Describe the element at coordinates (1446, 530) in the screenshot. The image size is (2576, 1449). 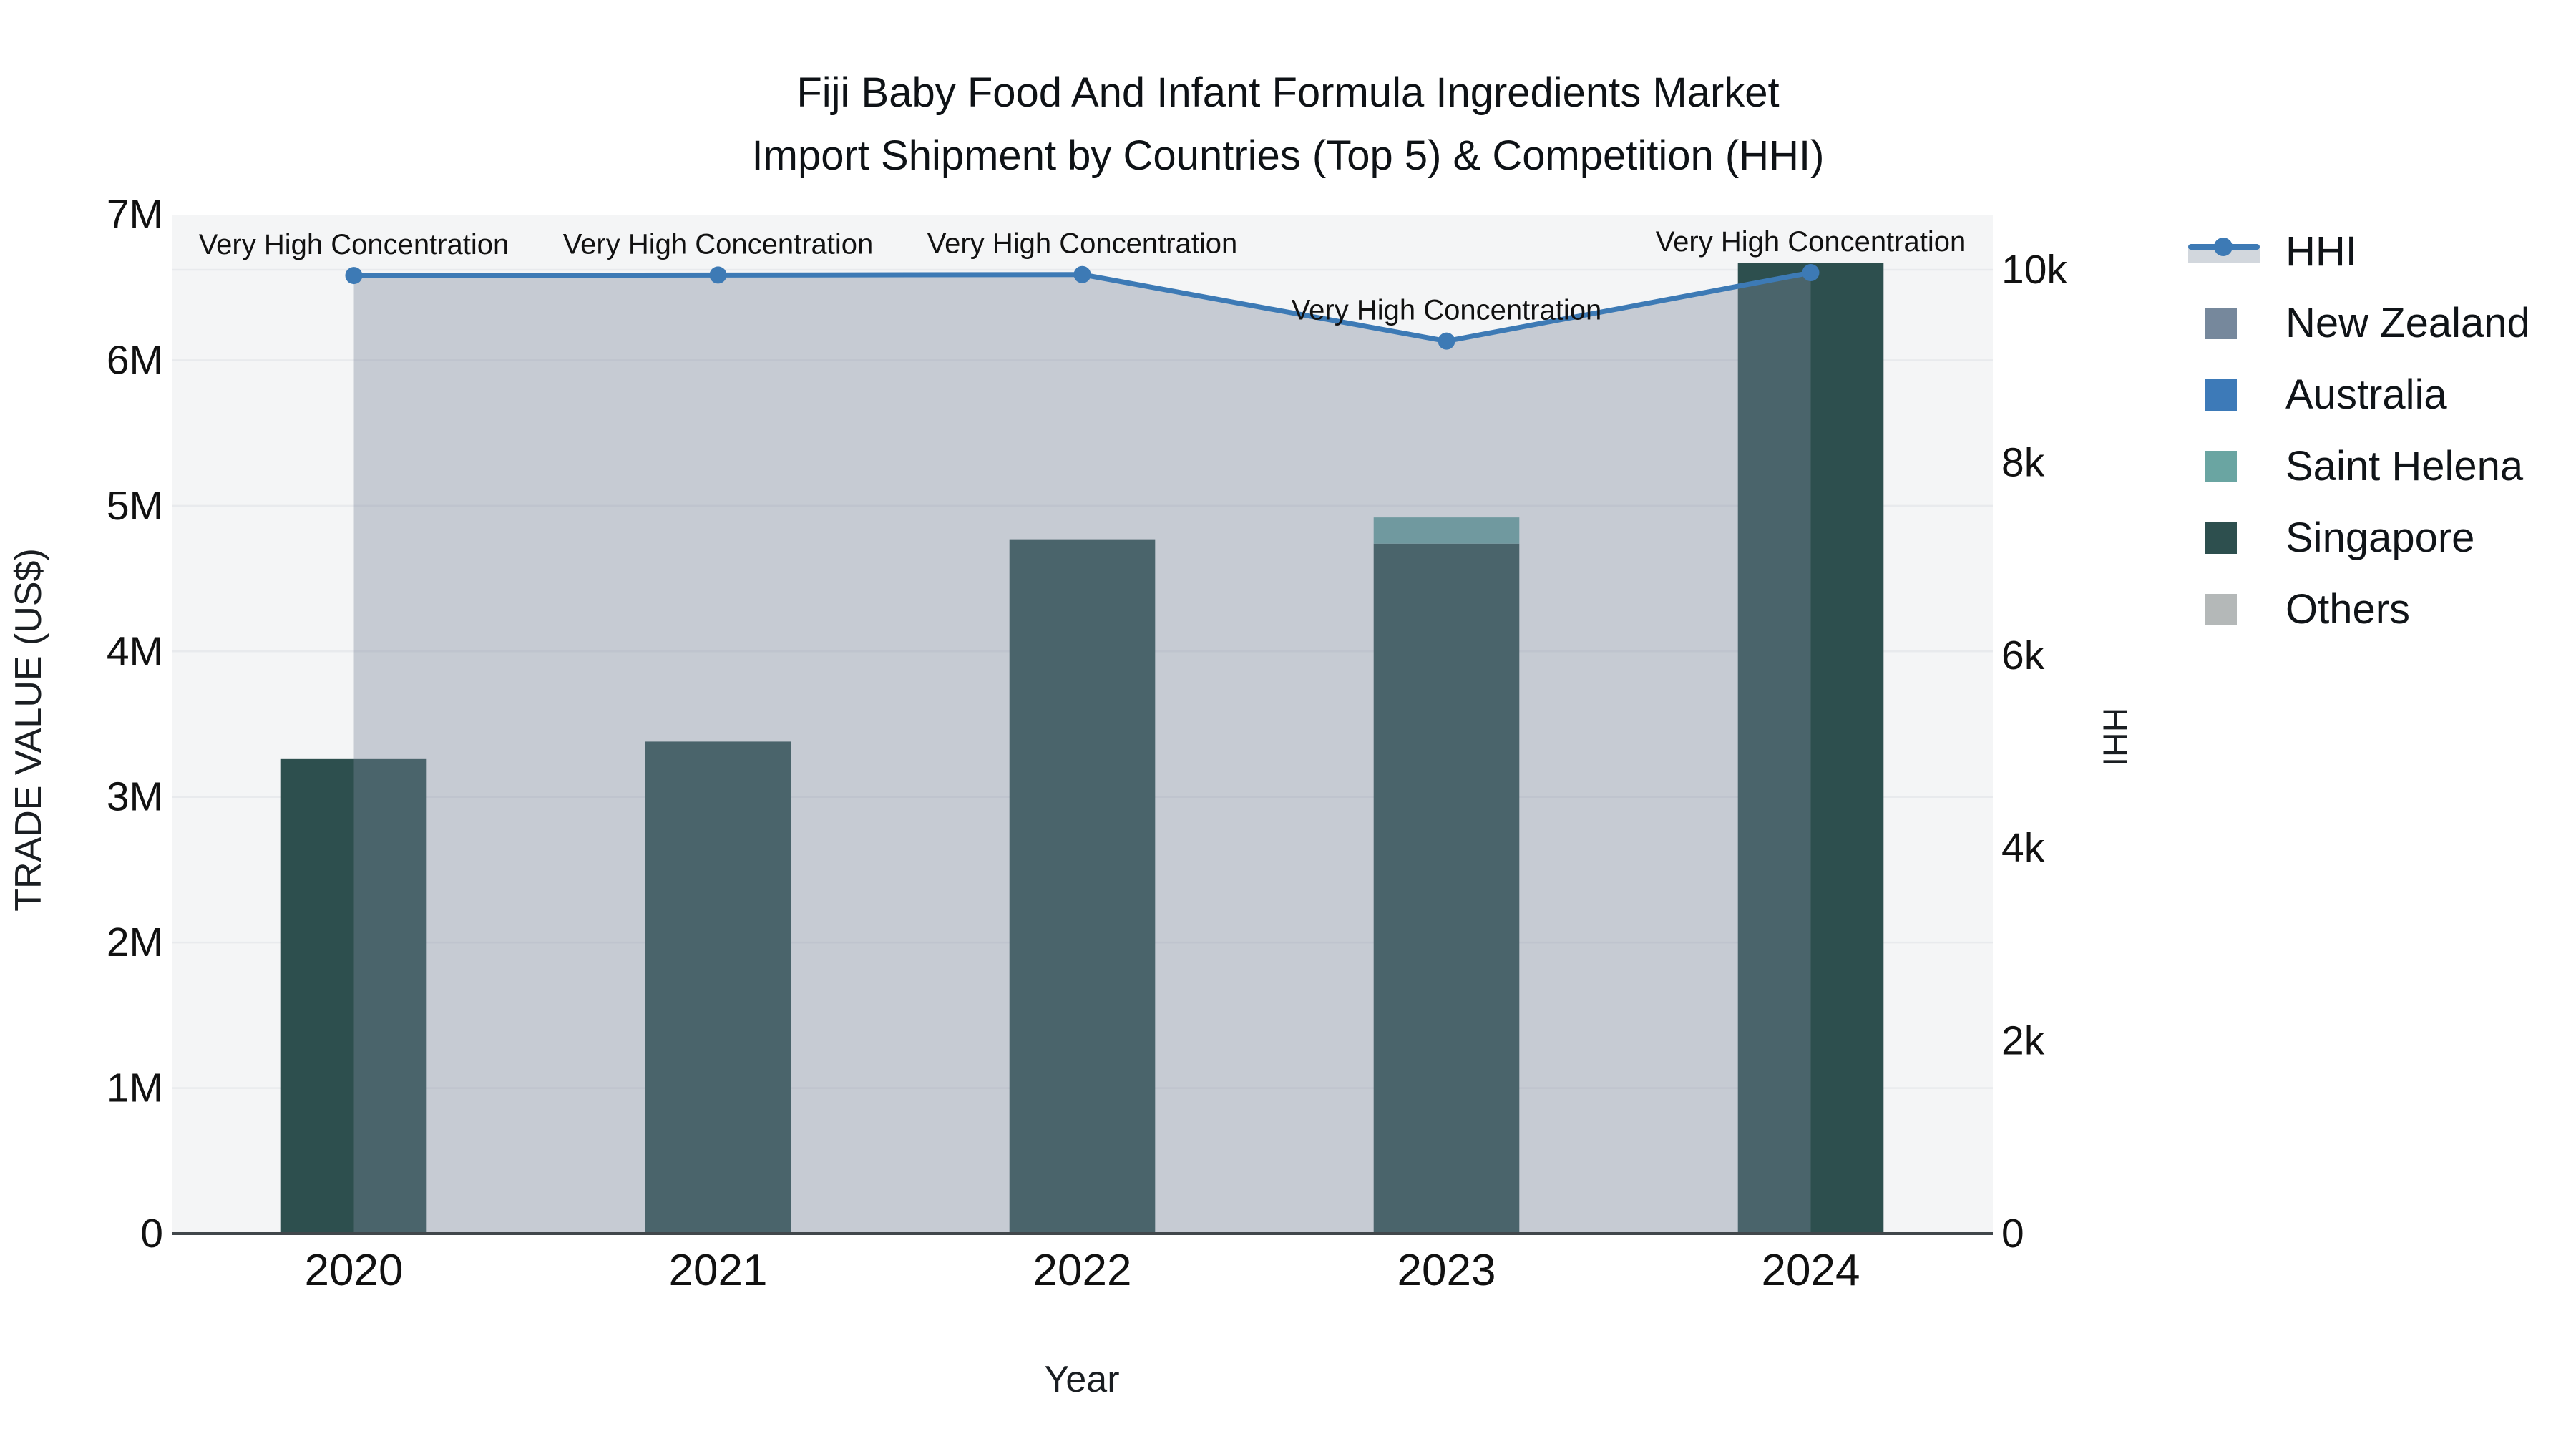
I see `bar-saint-helena-2023` at that location.